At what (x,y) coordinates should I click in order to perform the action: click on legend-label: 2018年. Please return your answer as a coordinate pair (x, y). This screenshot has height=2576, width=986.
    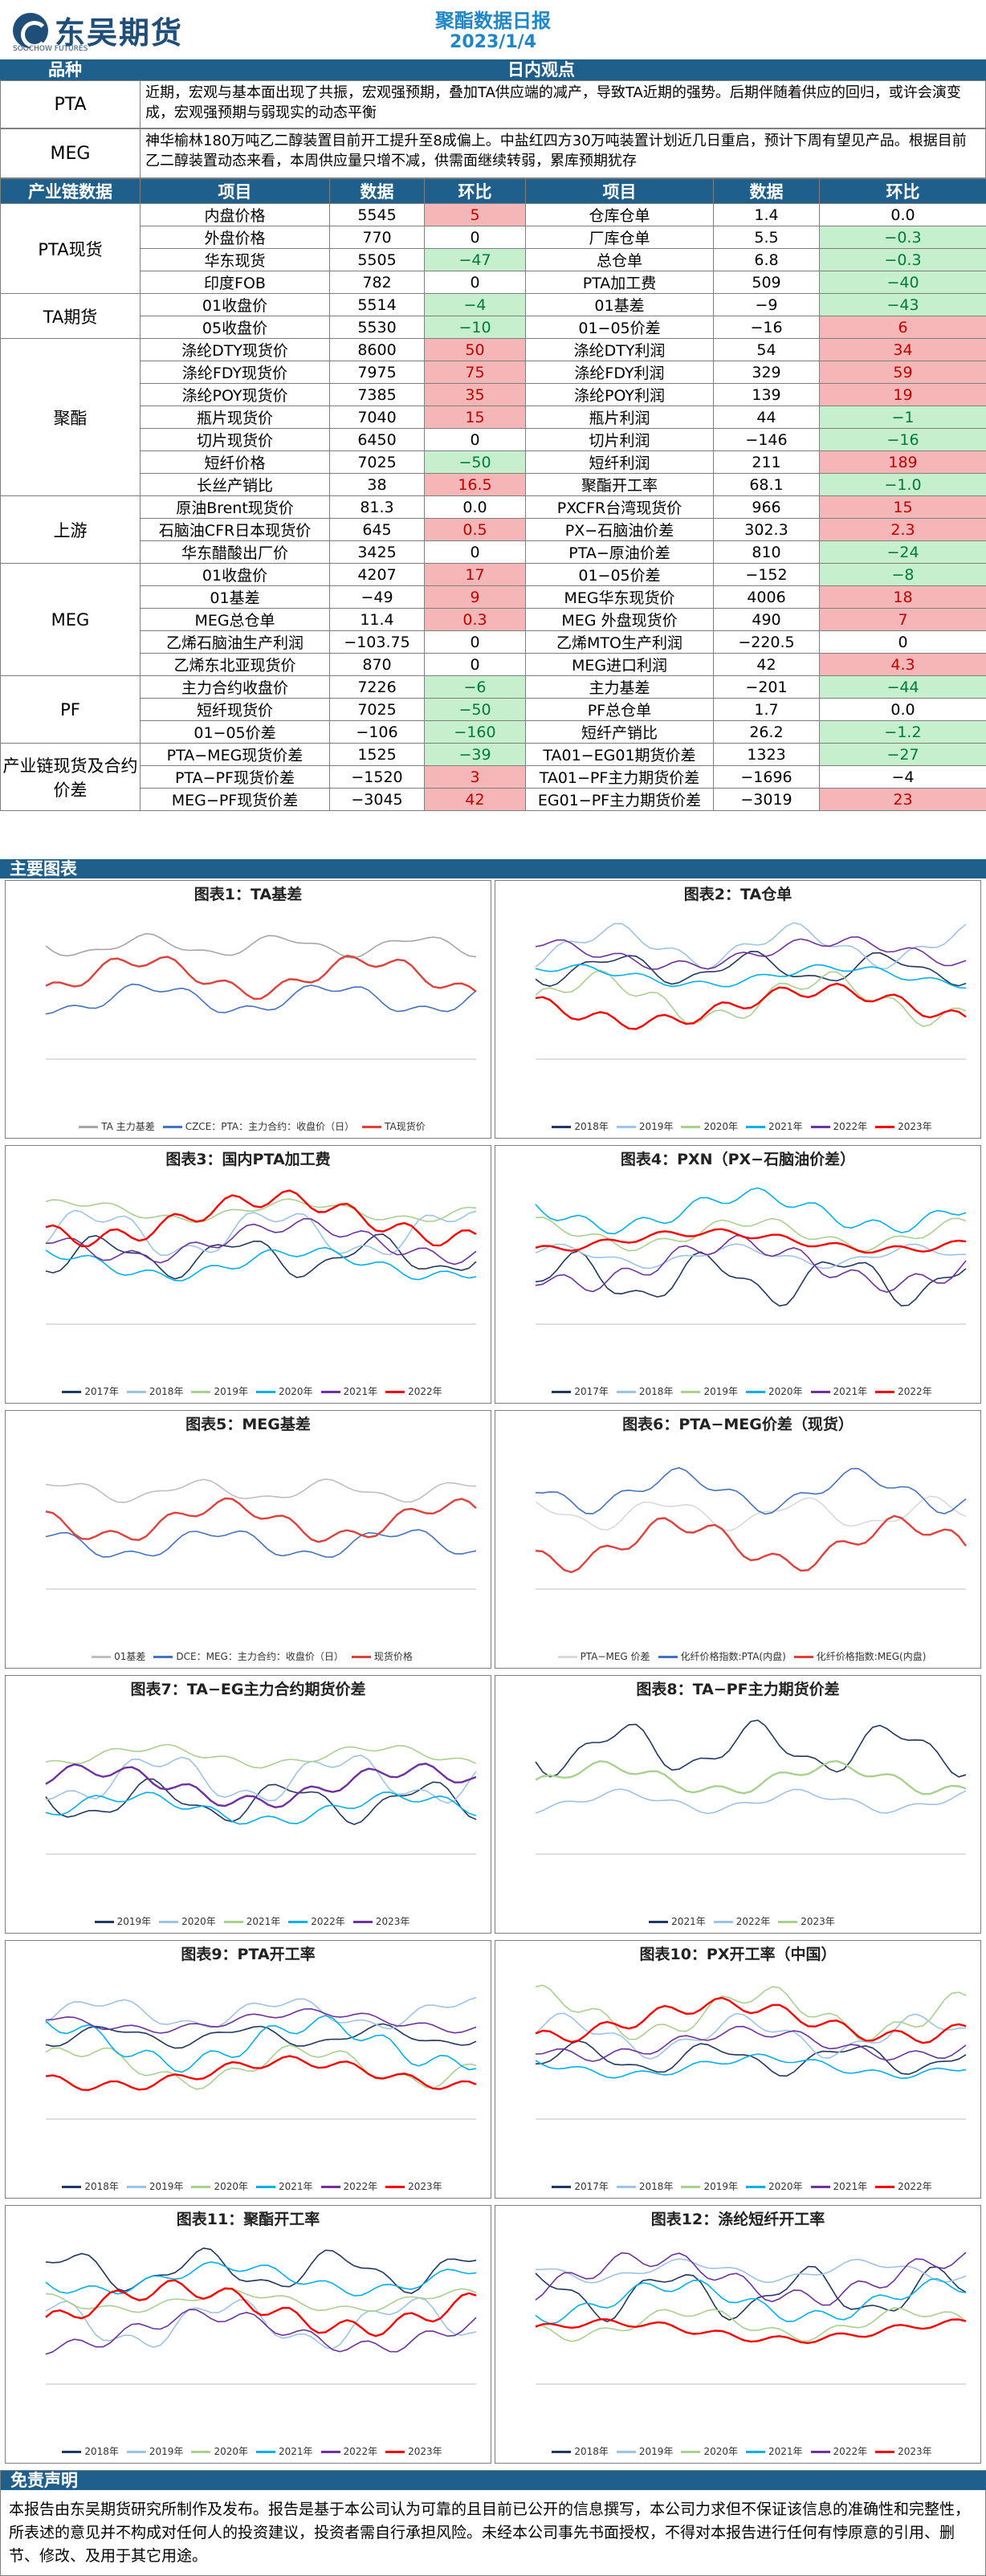
    Looking at the image, I should click on (656, 1391).